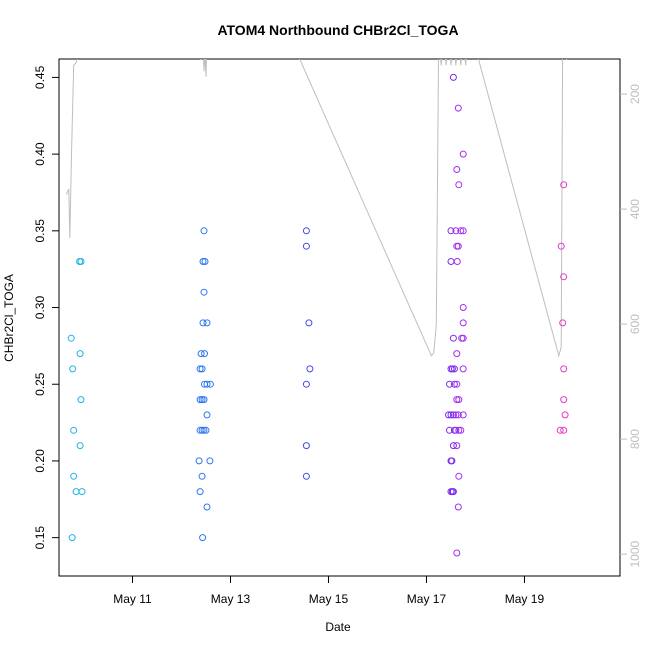  Describe the element at coordinates (9, 318) in the screenshot. I see `y-axis-label: CHBr2Cl_TOGA` at that location.